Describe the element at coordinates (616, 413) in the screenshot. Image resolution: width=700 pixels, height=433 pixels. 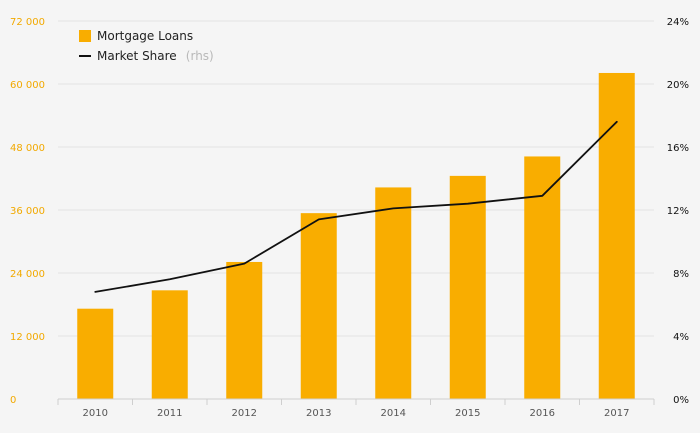
I see `x-tick-label: 2017` at that location.